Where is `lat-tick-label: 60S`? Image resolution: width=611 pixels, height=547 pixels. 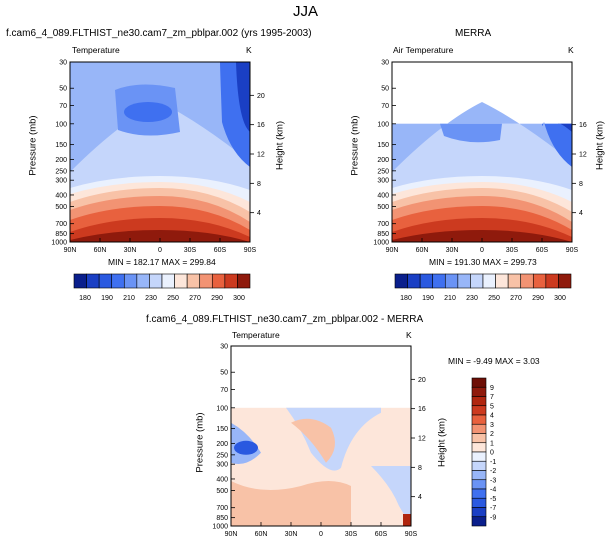
lat-tick-label: 60S is located at coordinates (381, 534).